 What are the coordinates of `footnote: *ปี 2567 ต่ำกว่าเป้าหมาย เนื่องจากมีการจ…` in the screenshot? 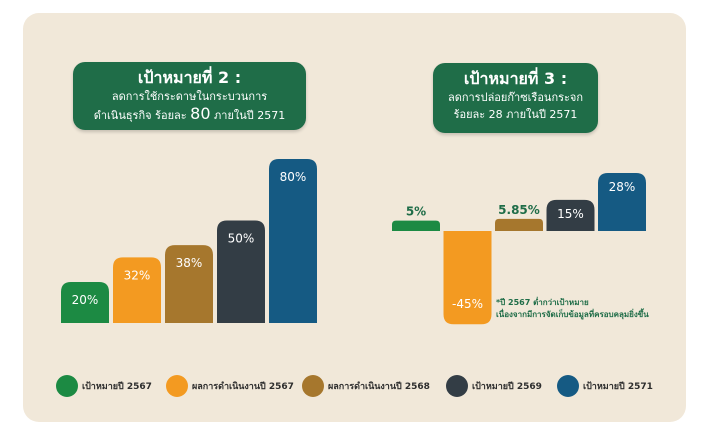 It's located at (572, 309).